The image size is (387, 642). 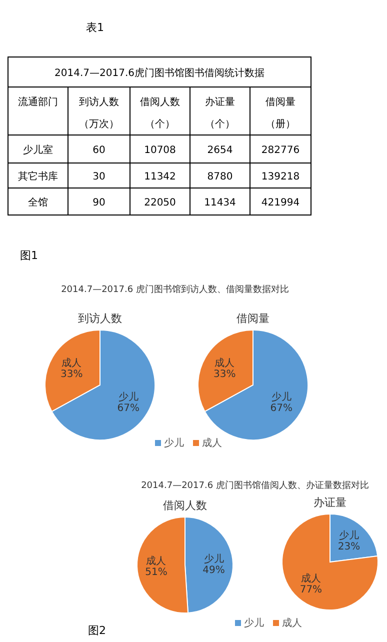 I want to click on text: 60, so click(x=99, y=150).